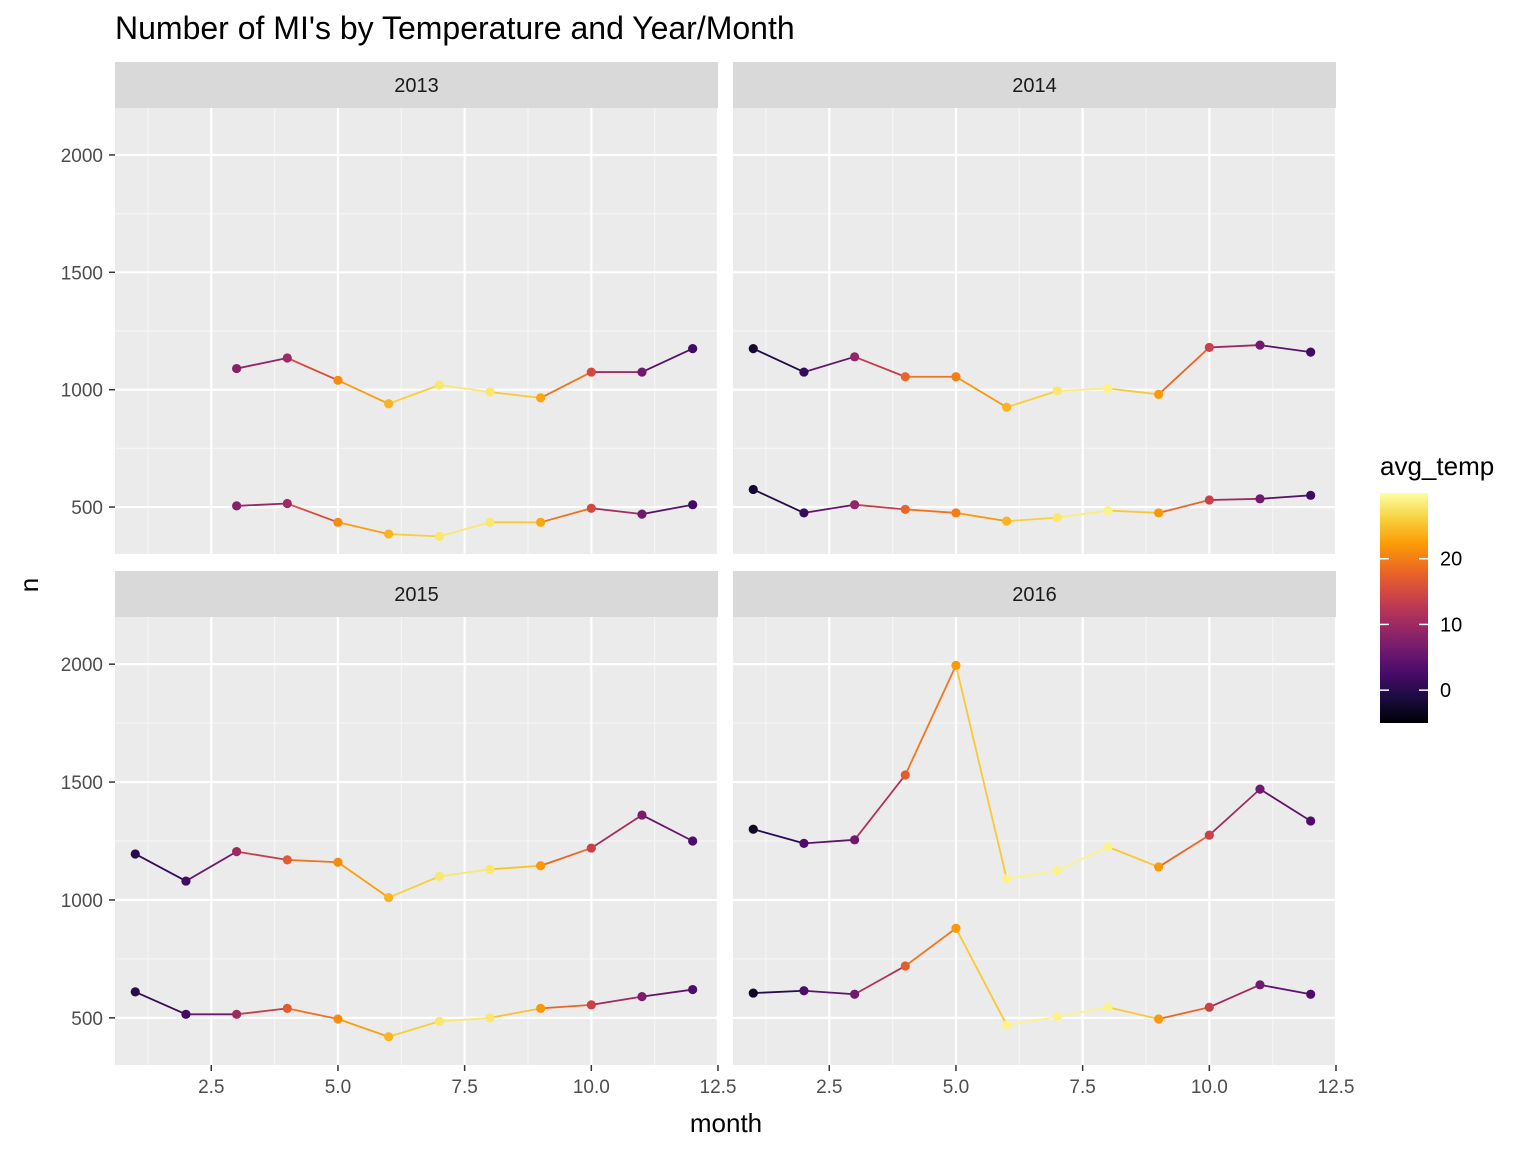  What do you see at coordinates (726, 1123) in the screenshot?
I see `x-axis-label: month` at bounding box center [726, 1123].